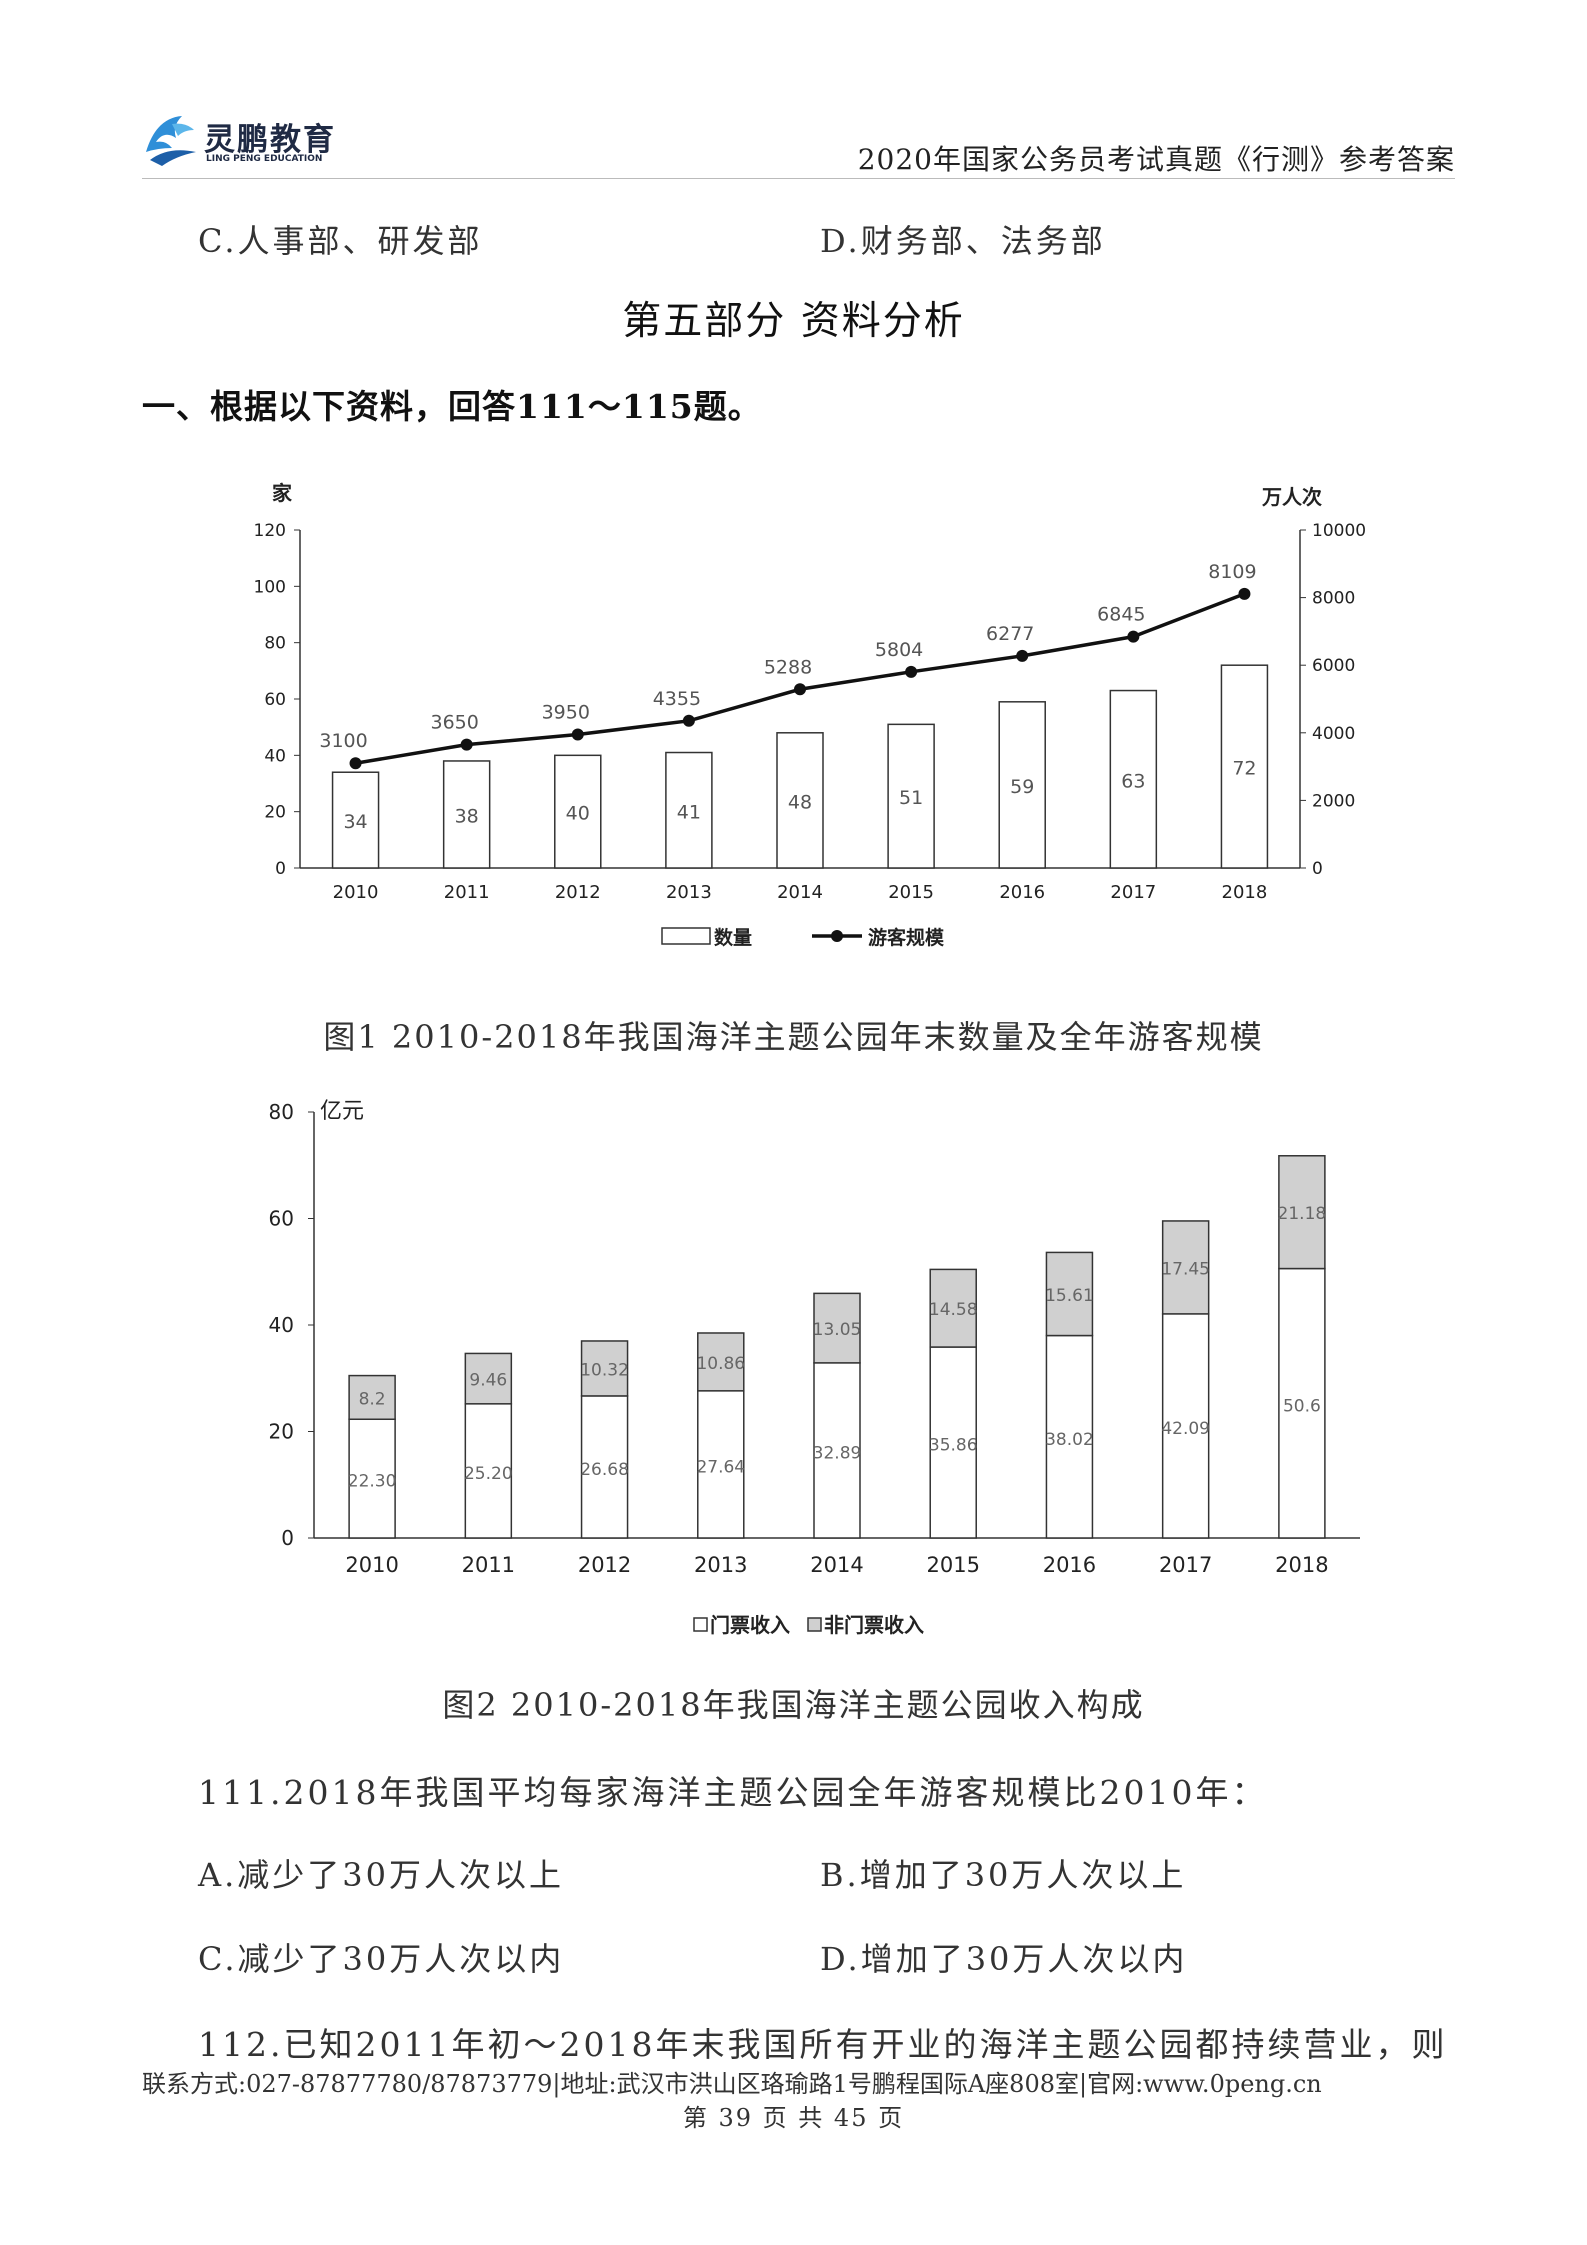 This screenshot has height=2245, width=1587. What do you see at coordinates (282, 493) in the screenshot?
I see `left-axis-unit: 家` at bounding box center [282, 493].